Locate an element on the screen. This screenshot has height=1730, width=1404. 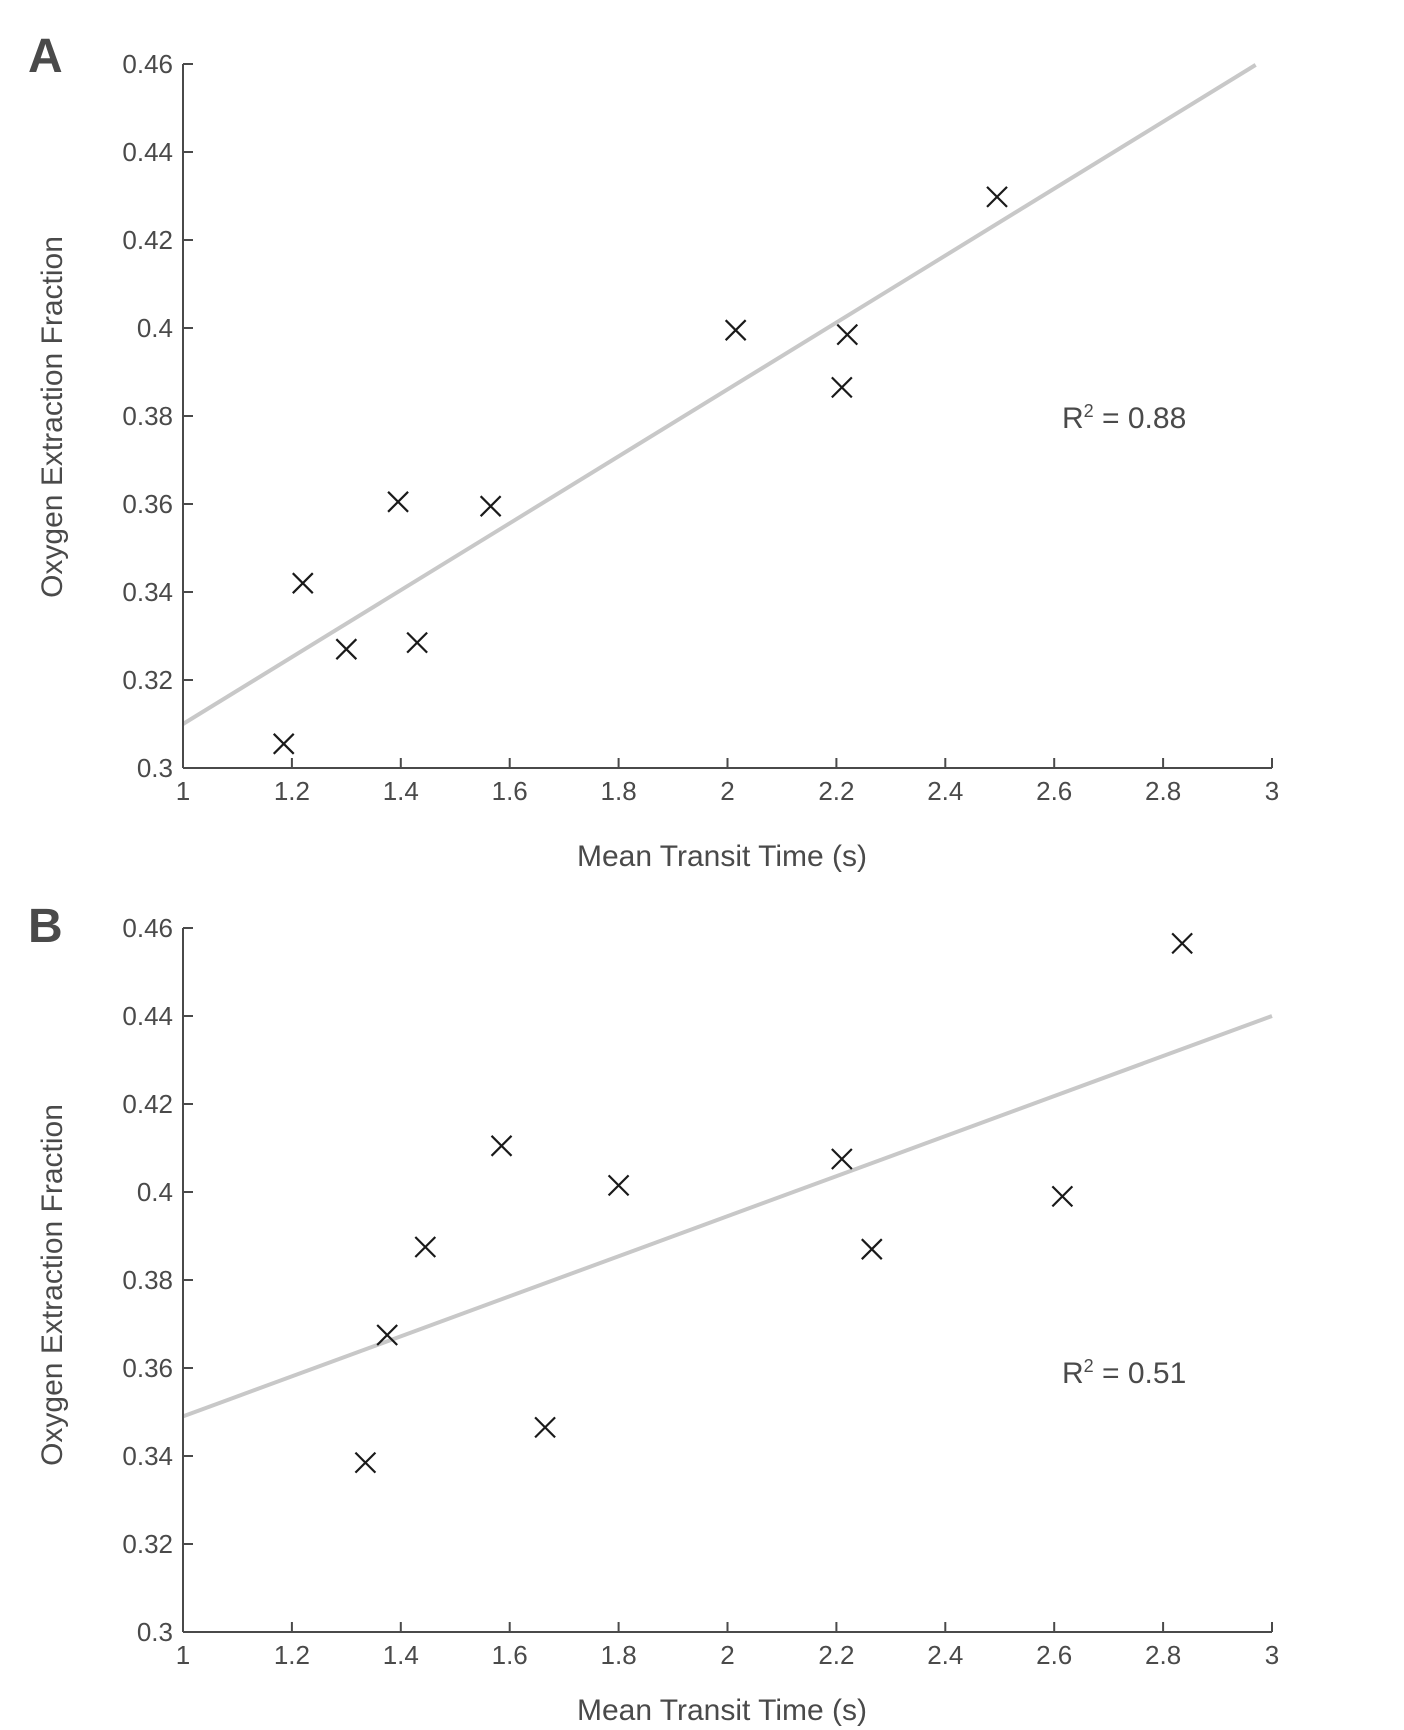
y-tick-label-b: 0.3 is located at coordinates (155, 1632).